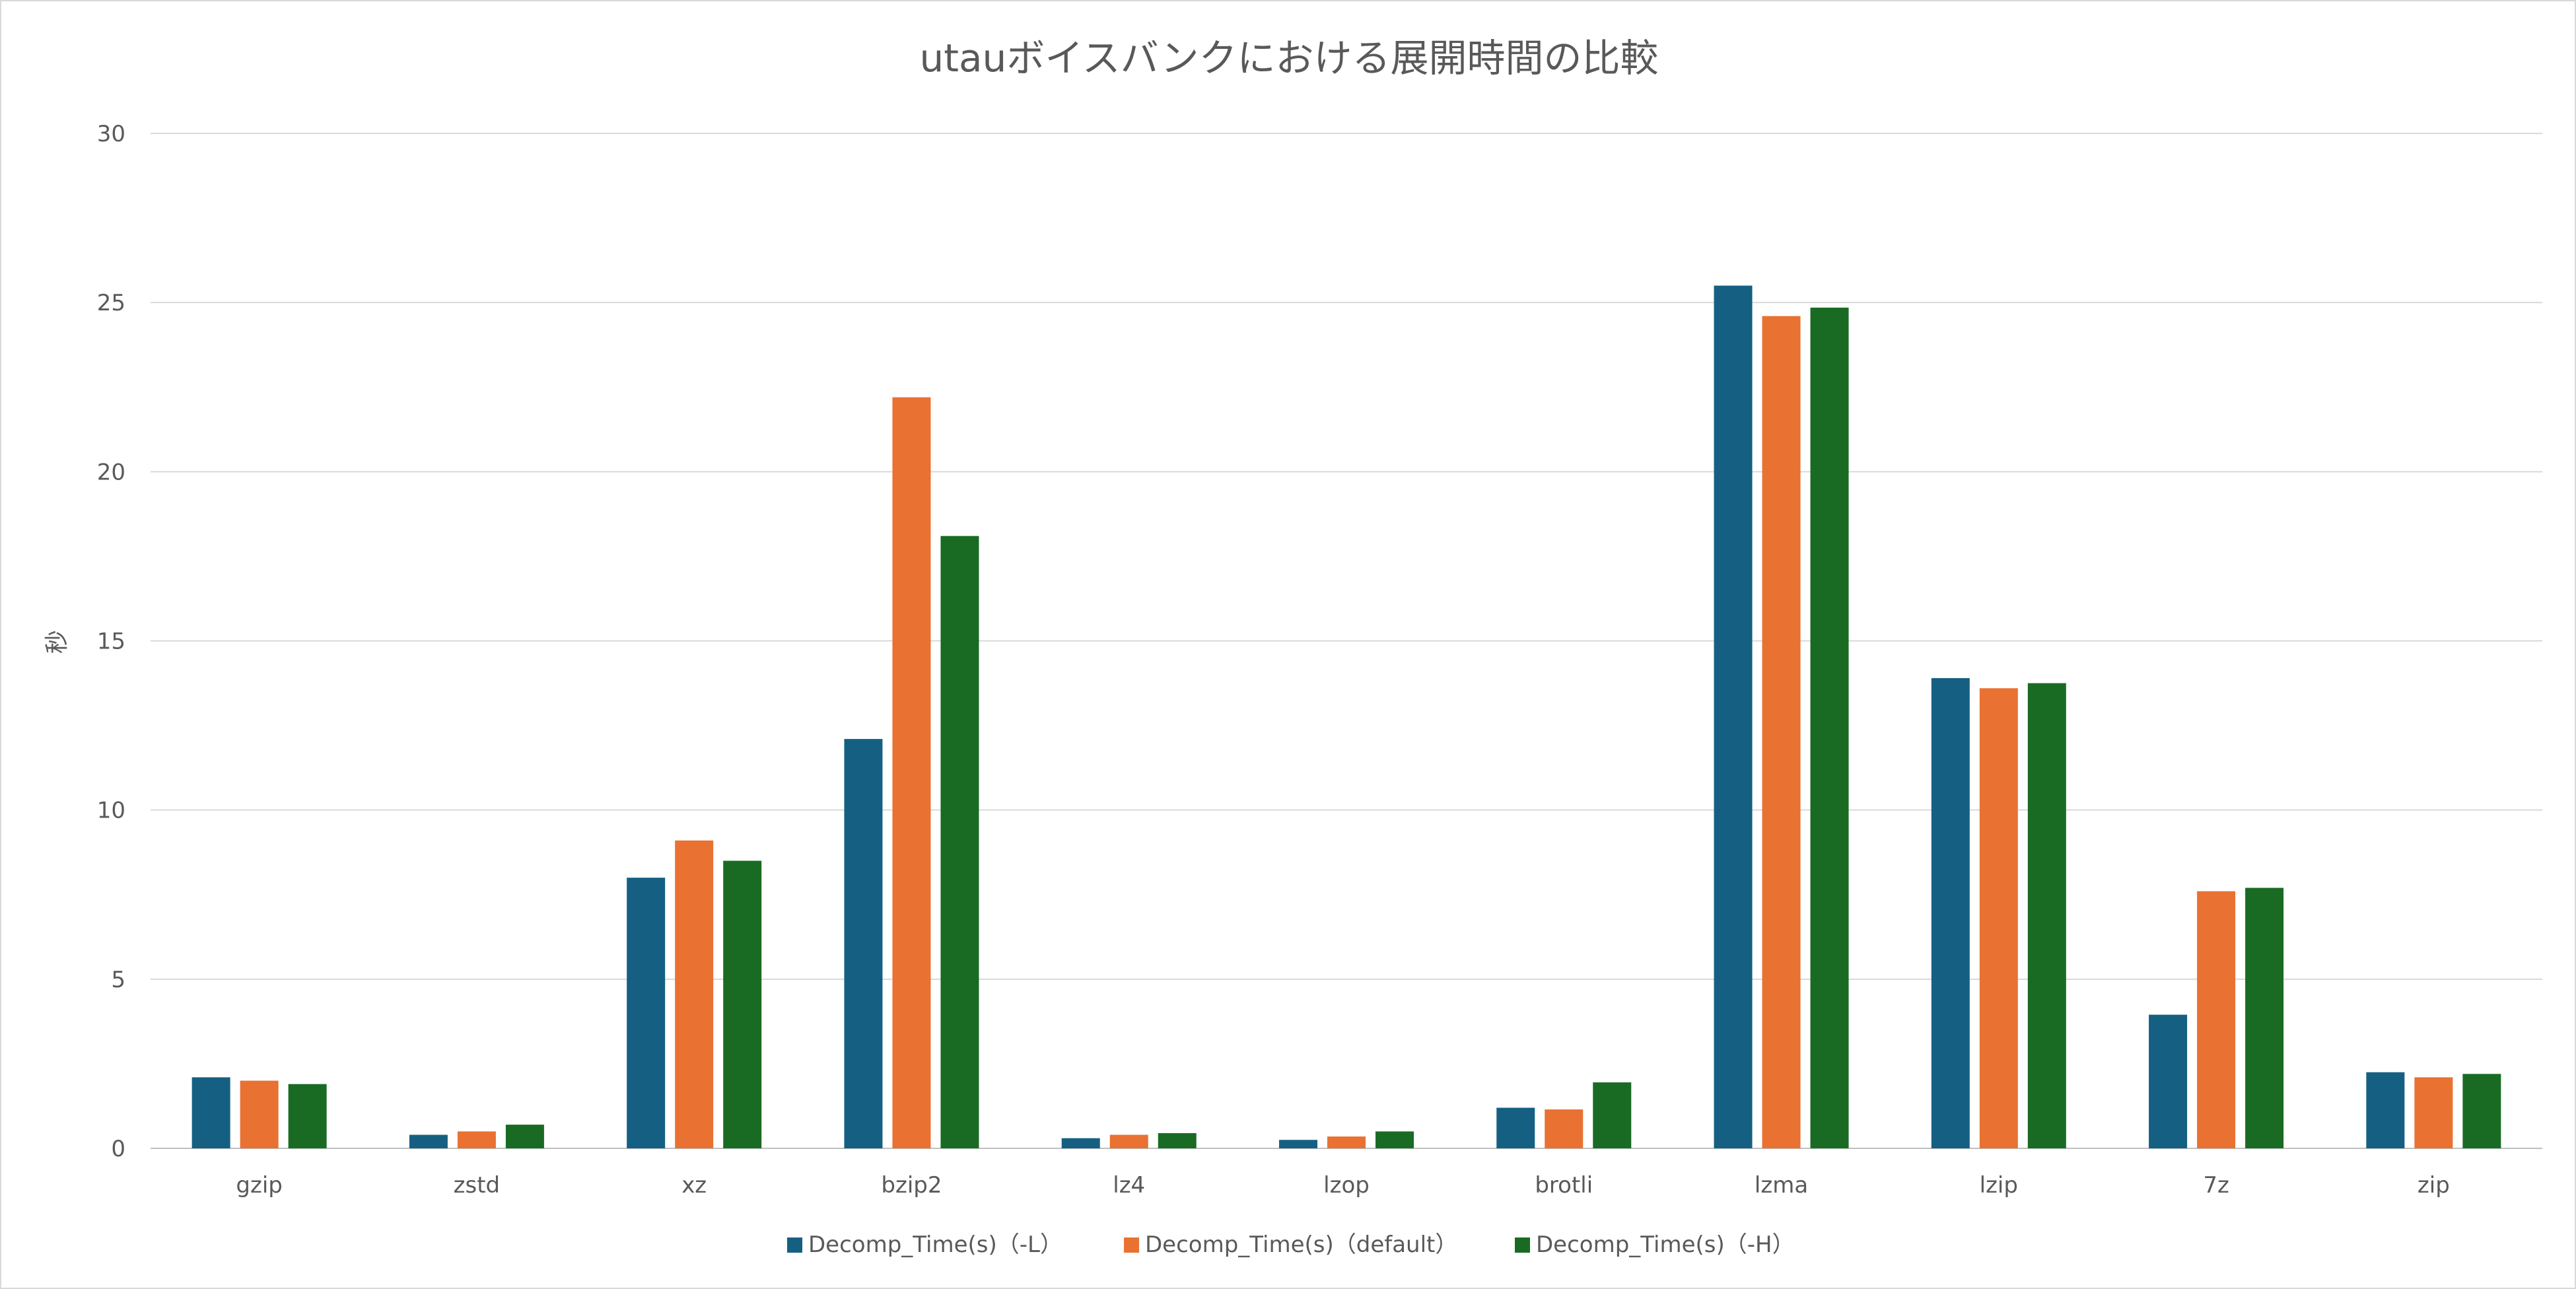 The image size is (2576, 1289). Describe the element at coordinates (935, 1245) in the screenshot. I see `legend-label: Decomp_Time(s)（-L）` at that location.